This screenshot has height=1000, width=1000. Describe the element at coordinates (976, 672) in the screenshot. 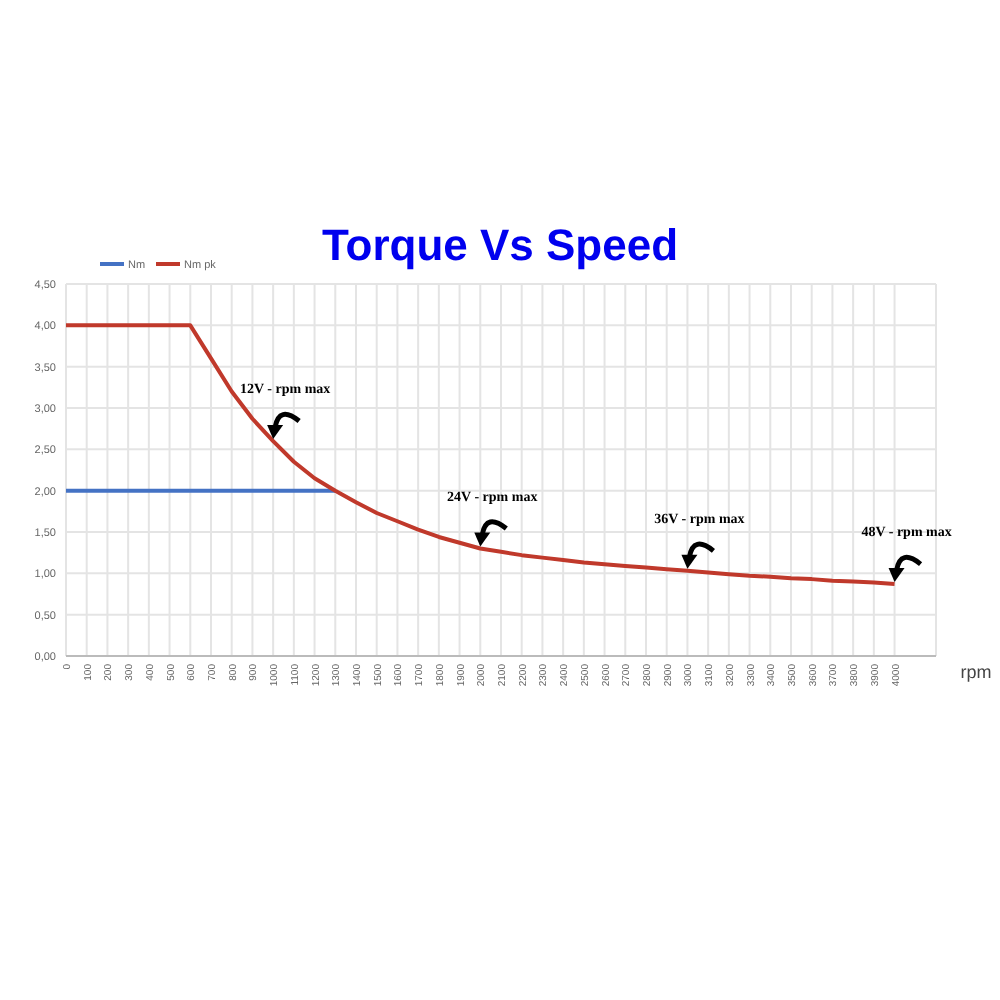

I see `x-axis-title: rpm` at that location.